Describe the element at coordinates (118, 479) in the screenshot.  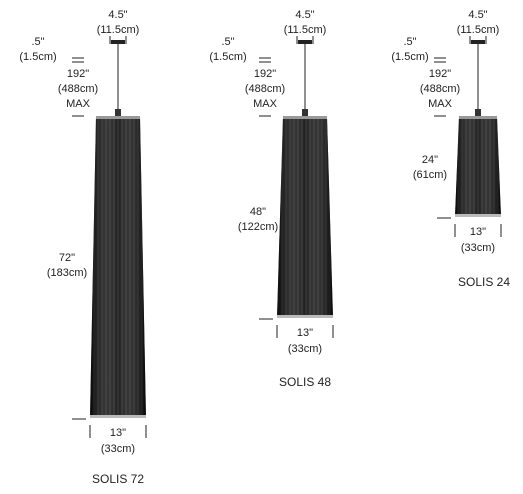
I see `product-name: SOLIS 72` at that location.